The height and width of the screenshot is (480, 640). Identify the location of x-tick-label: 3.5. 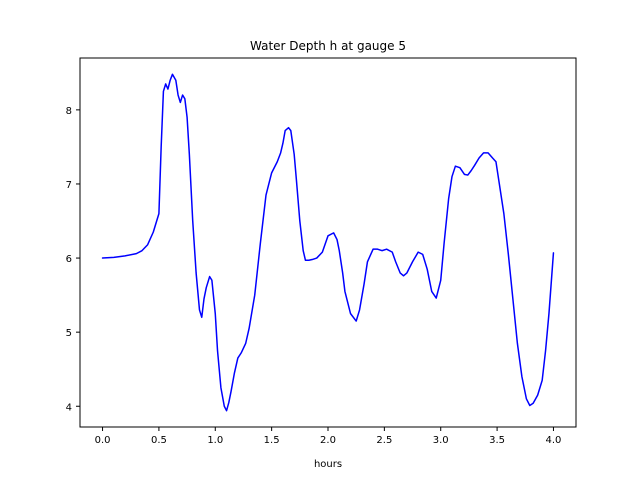
(497, 440).